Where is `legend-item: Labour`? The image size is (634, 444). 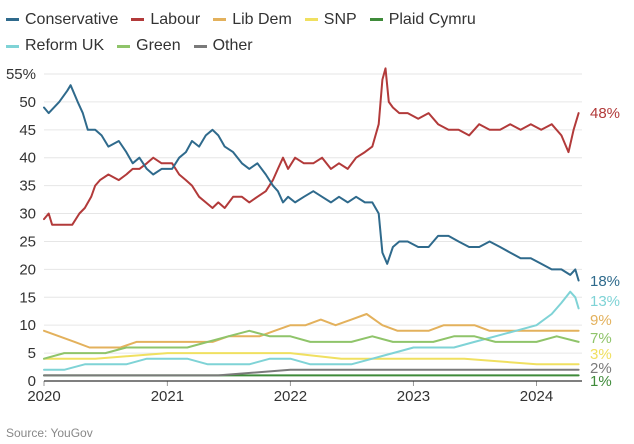 legend-item: Labour is located at coordinates (165, 20).